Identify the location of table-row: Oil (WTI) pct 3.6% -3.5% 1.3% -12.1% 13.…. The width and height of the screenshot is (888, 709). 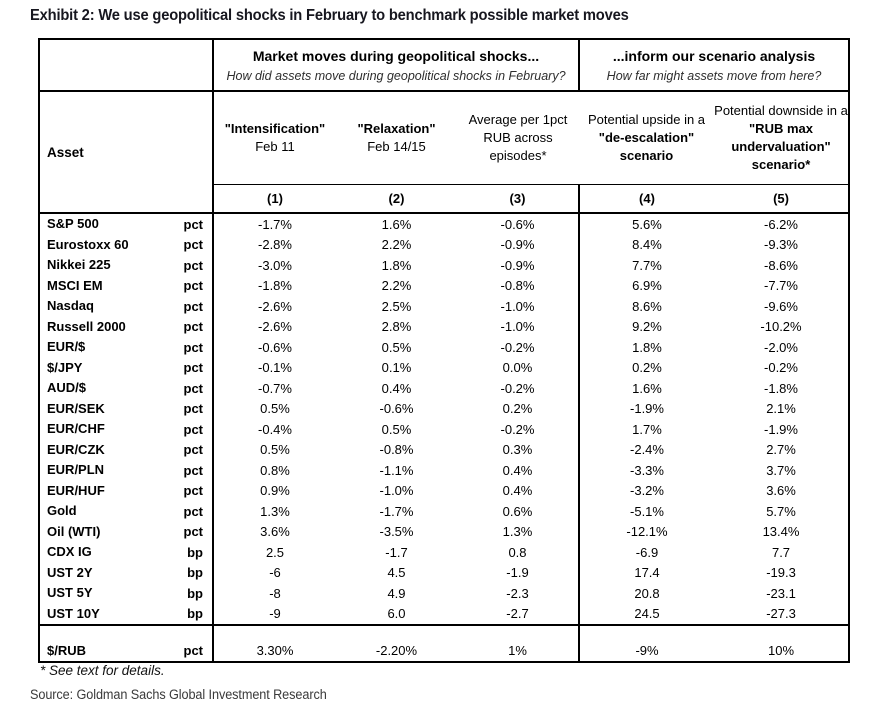
(444, 531).